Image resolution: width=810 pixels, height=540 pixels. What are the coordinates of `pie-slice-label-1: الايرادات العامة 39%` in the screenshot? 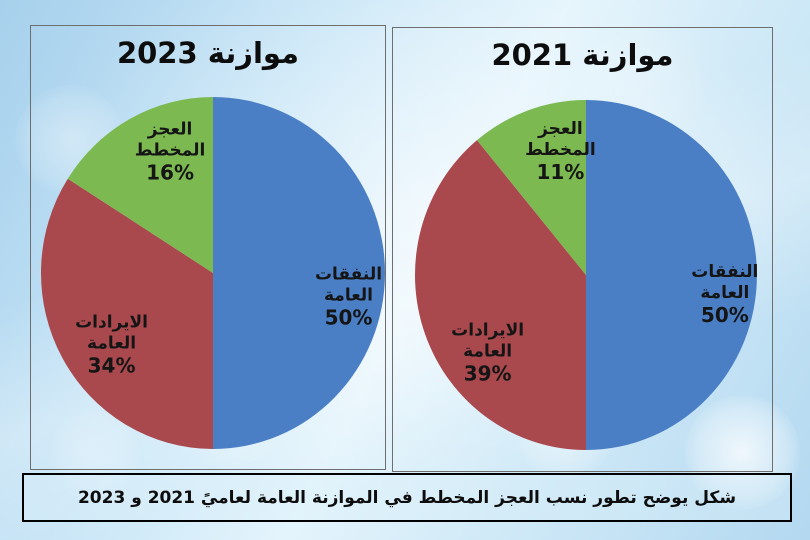 It's located at (487, 353).